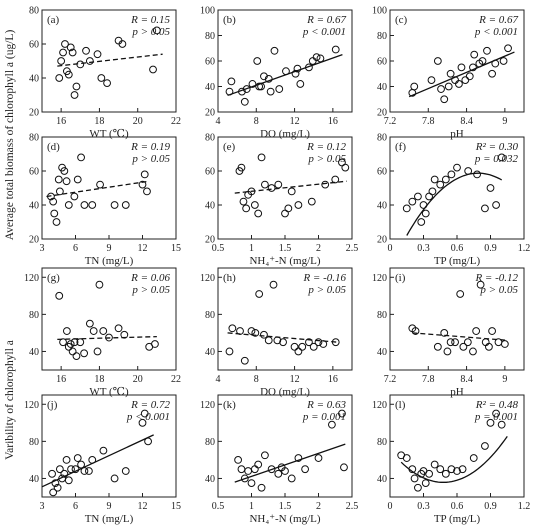 The image size is (550, 530). What do you see at coordinates (176, 379) in the screenshot?
I see `x-tick-label: 22` at bounding box center [176, 379].